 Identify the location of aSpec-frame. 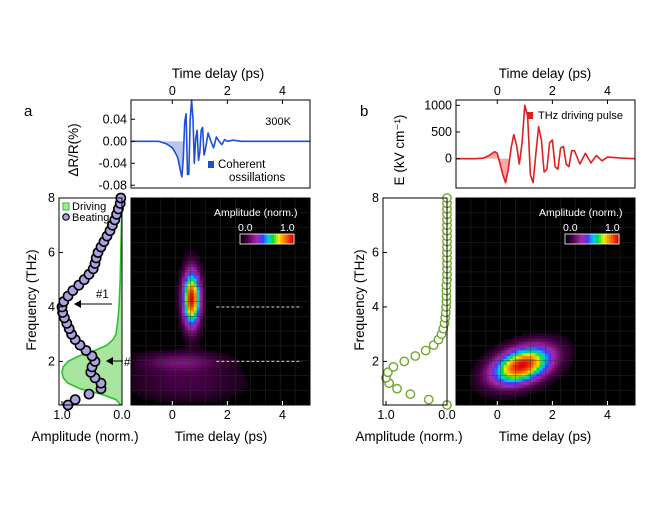
(90, 301).